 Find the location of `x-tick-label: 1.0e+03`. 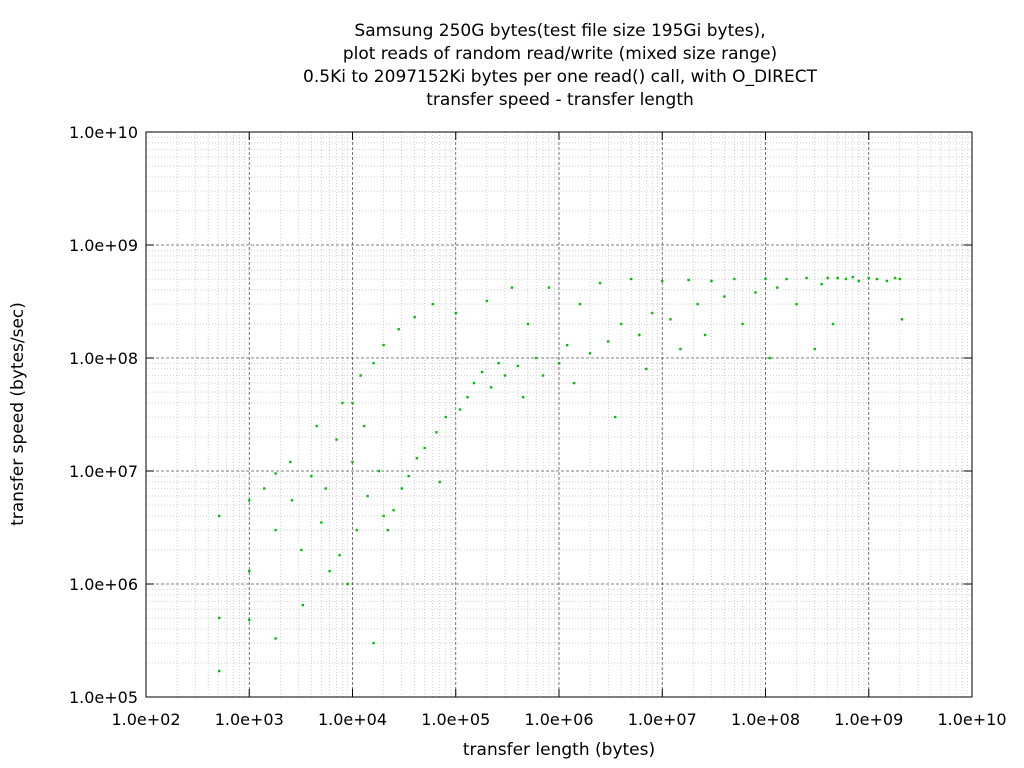

x-tick-label: 1.0e+03 is located at coordinates (249, 719).